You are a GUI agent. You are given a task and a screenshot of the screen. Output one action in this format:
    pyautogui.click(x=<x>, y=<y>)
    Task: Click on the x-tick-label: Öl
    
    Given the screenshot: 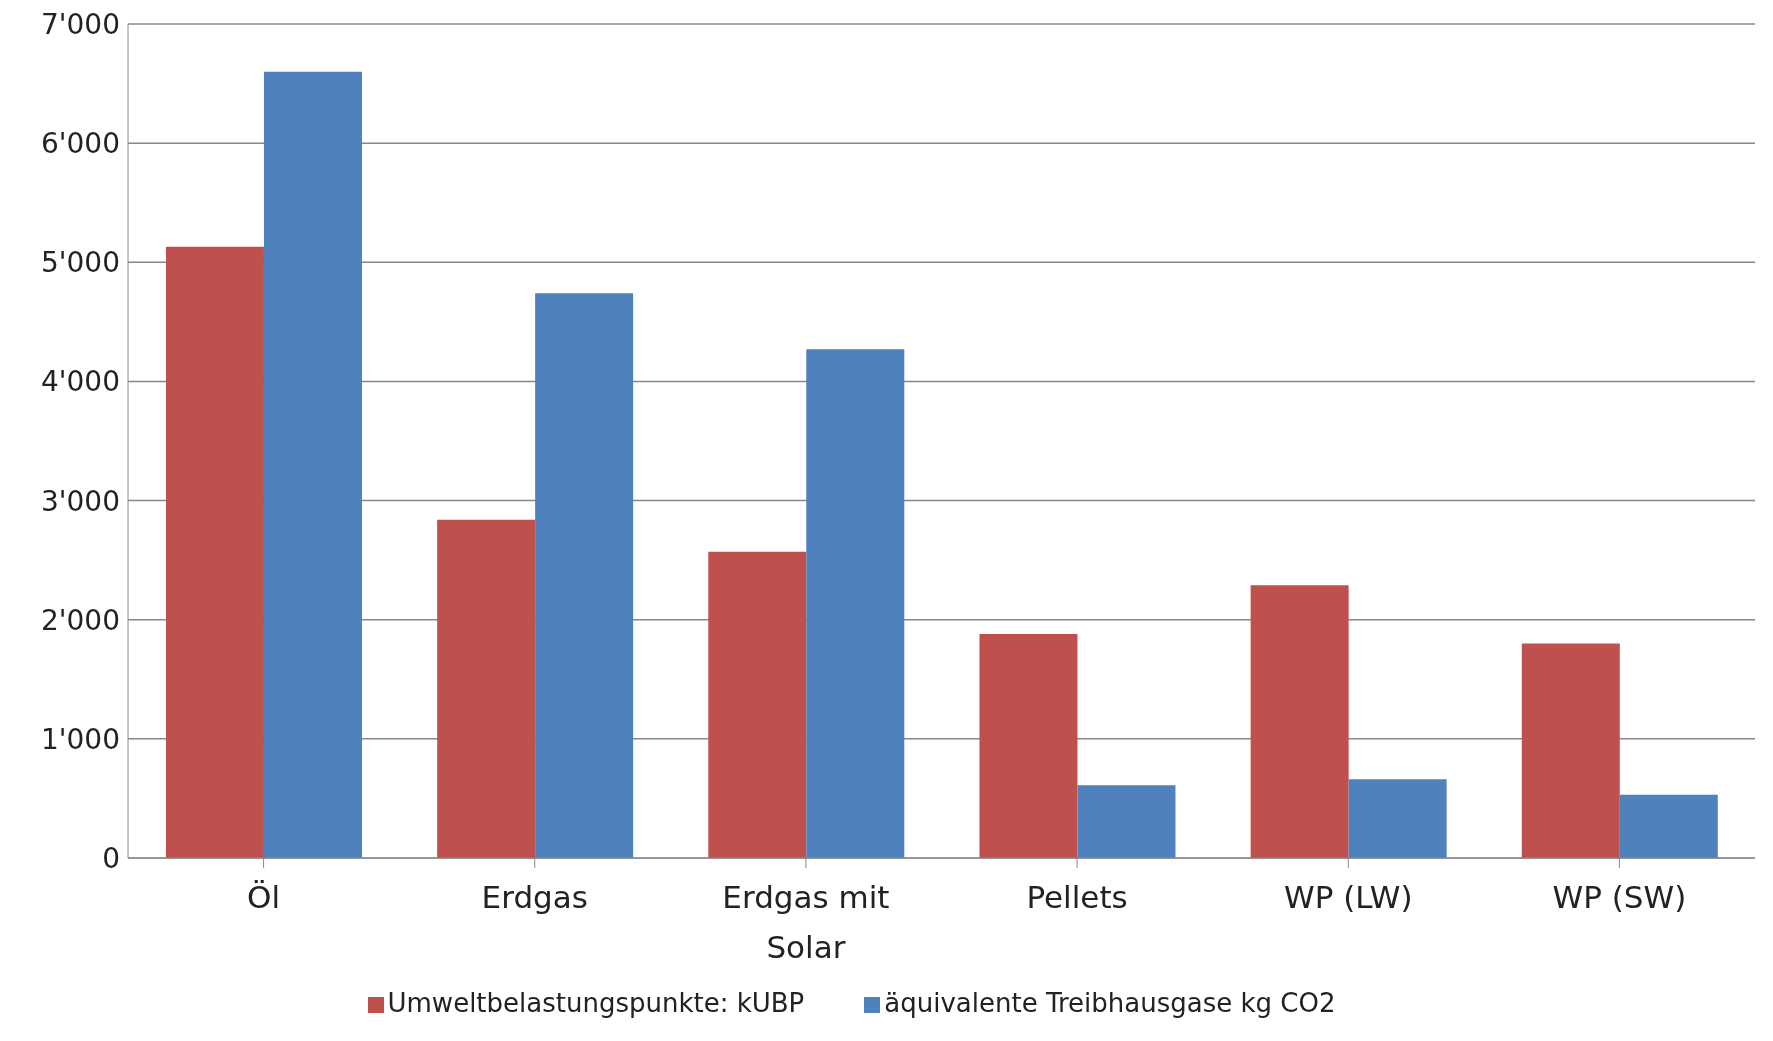 What is the action you would take?
    pyautogui.click(x=264, y=897)
    